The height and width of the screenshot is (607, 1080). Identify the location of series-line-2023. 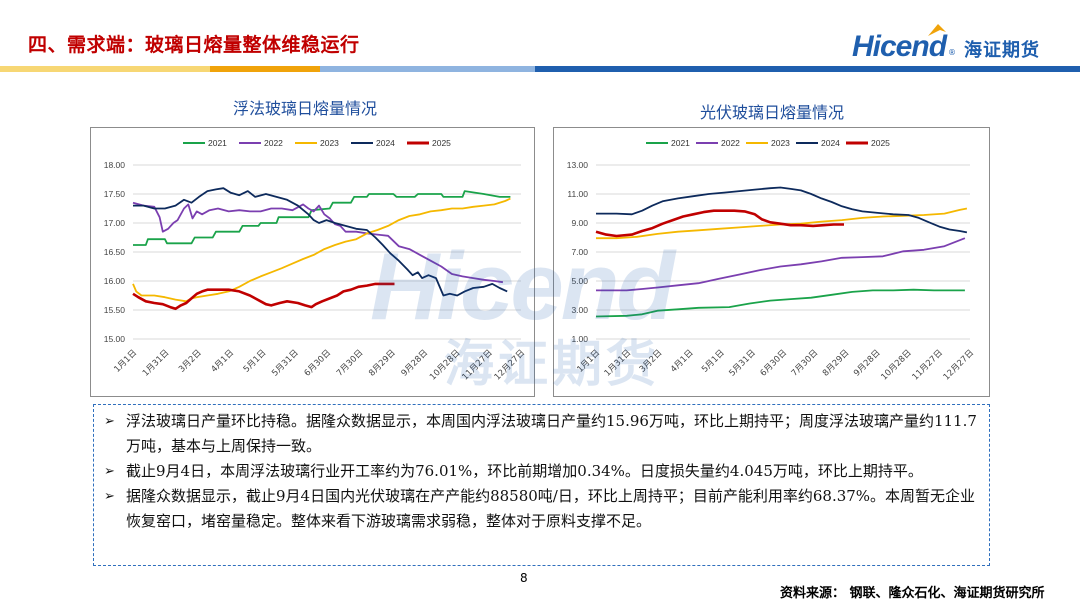
(321, 250).